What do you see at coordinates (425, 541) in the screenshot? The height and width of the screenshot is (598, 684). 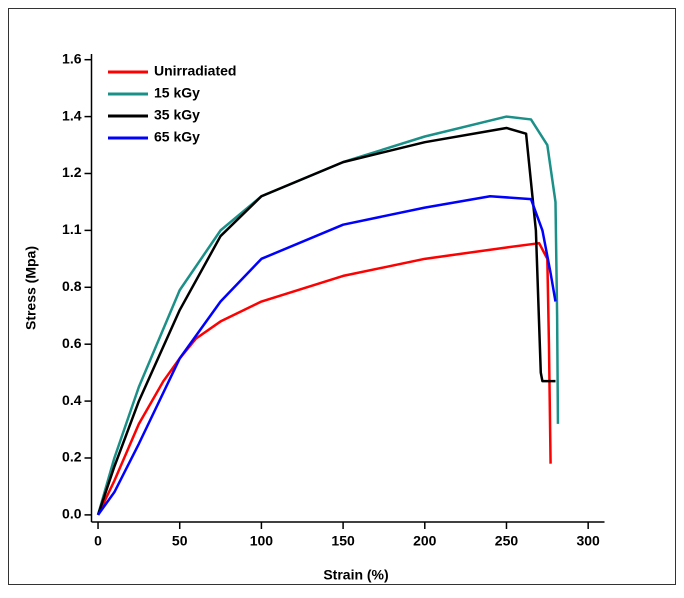 I see `x-tick-label: 200` at bounding box center [425, 541].